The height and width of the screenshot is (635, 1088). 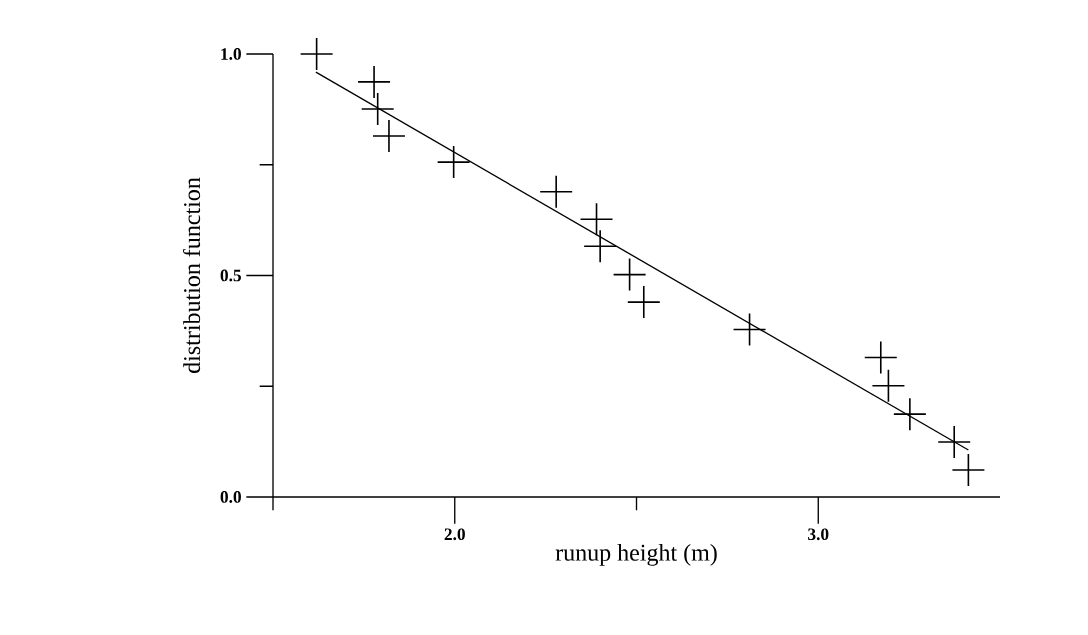 I want to click on y-tick-label: 0.5, so click(x=230, y=275).